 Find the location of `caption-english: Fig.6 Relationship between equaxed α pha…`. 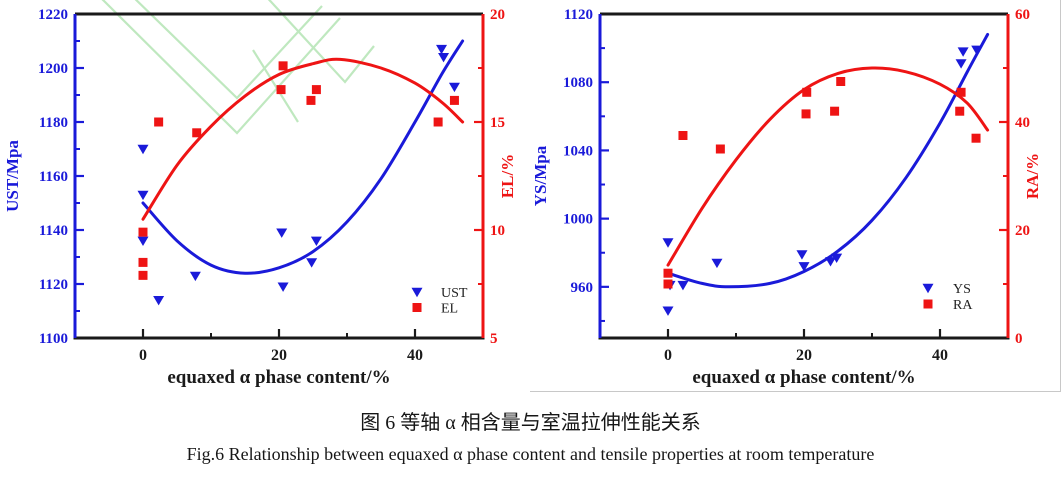

caption-english: Fig.6 Relationship between equaxed α pha… is located at coordinates (530, 454).